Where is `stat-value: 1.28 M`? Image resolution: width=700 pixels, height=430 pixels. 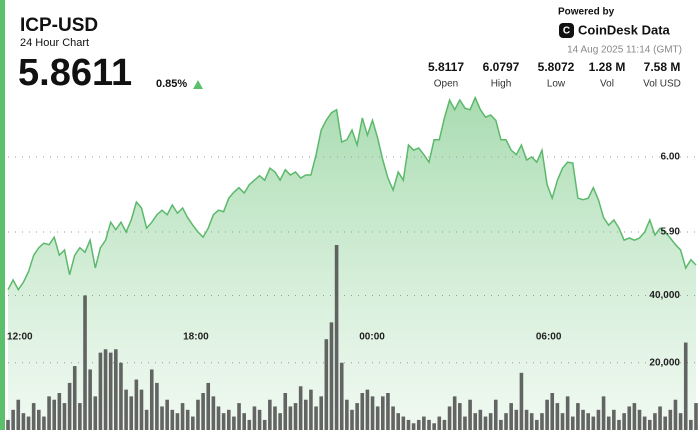
stat-value: 1.28 M is located at coordinates (607, 67).